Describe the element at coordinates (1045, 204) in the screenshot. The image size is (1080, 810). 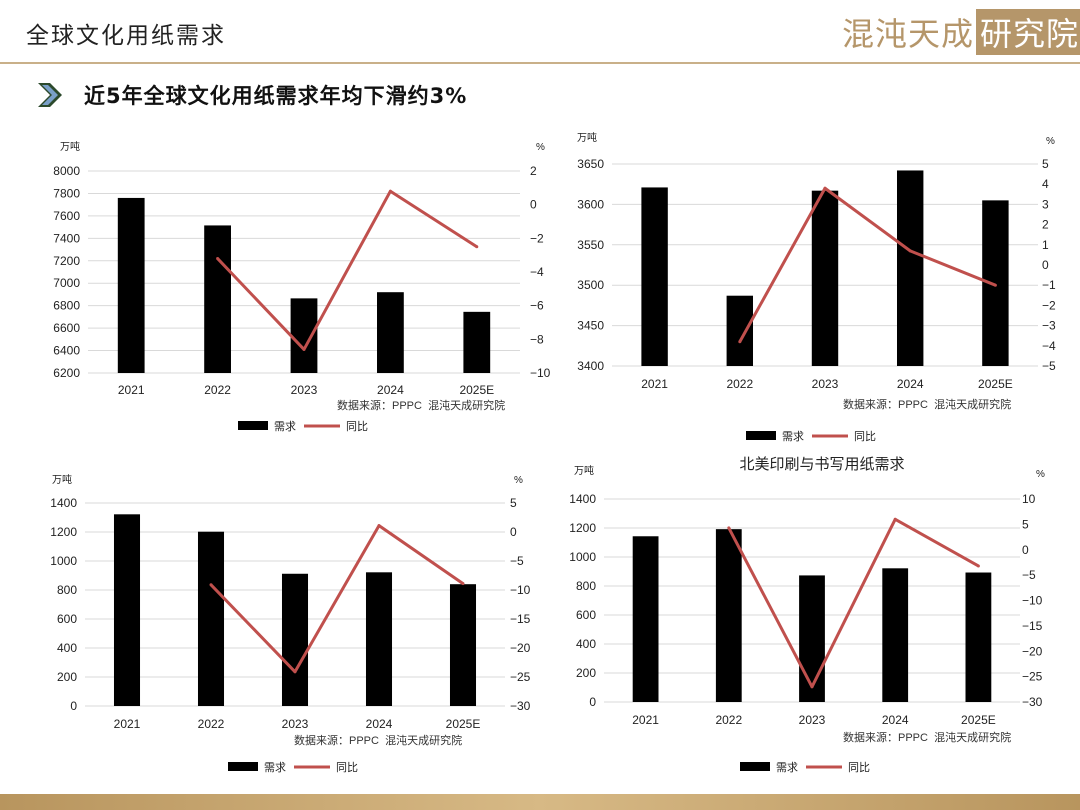
I see `y-right-tick-label: 3` at that location.